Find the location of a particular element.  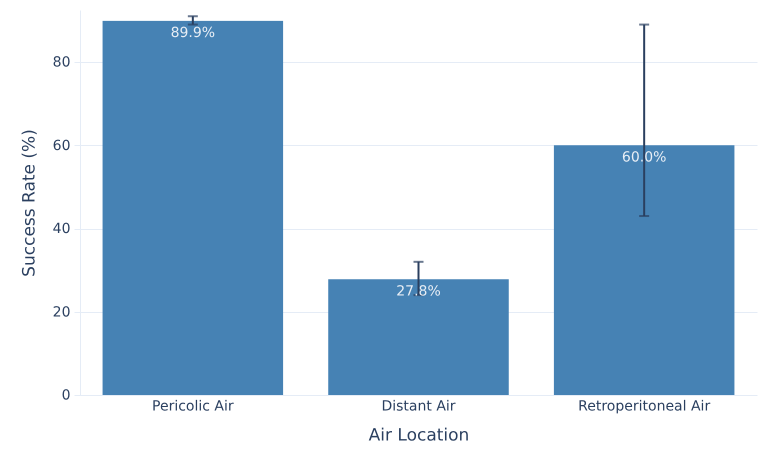

x-tick-label: Pericolic Air is located at coordinates (193, 406).